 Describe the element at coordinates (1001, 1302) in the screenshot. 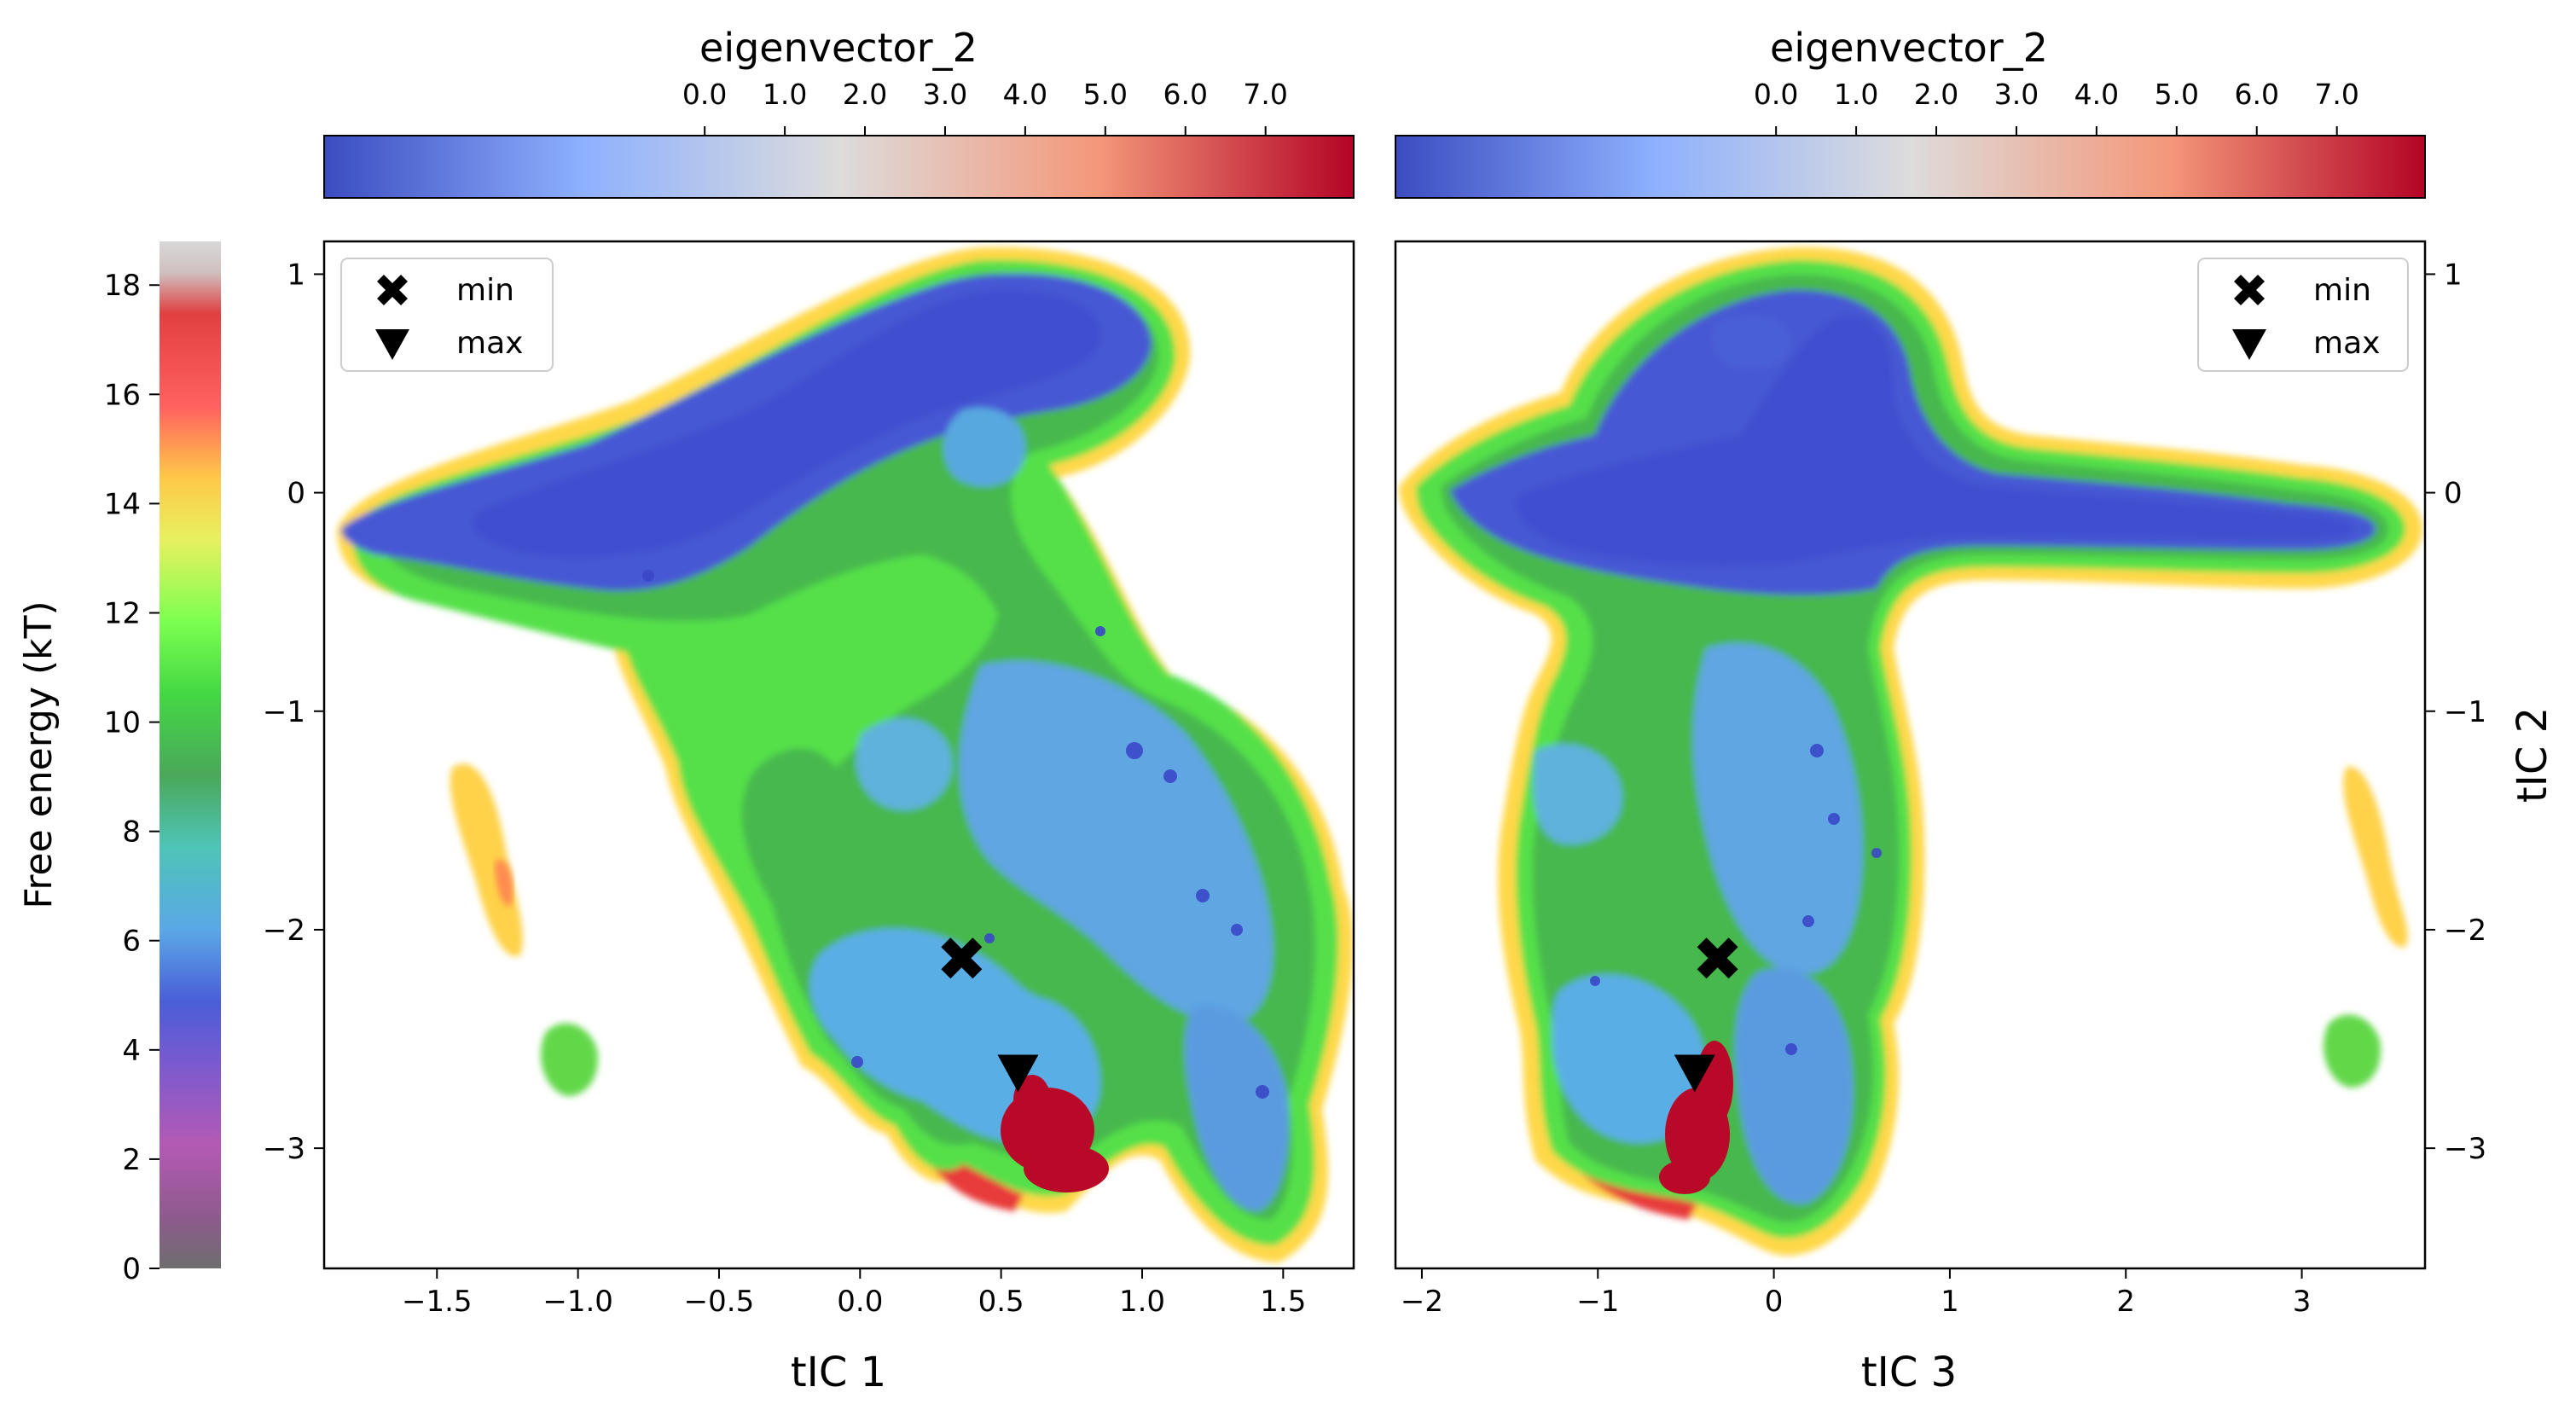

I see `x-tick-label: 0.5` at that location.